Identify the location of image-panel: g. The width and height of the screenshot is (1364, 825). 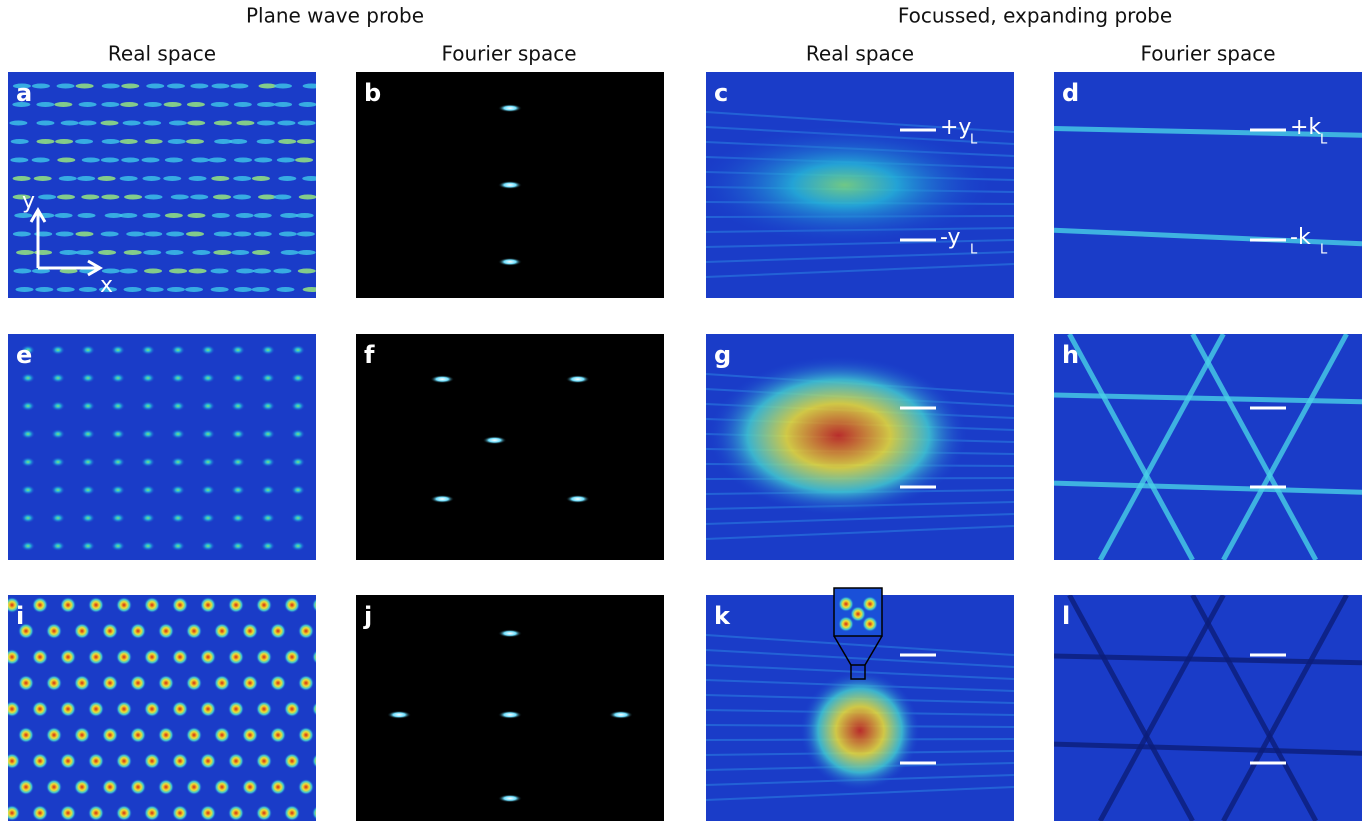
(860, 447).